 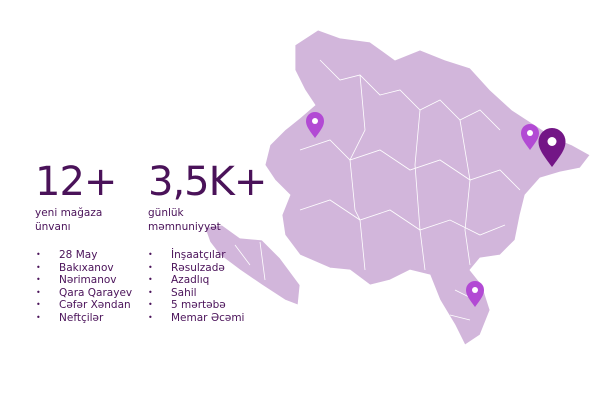 I want to click on list-item: Memar Əcəmi, so click(x=196, y=318).